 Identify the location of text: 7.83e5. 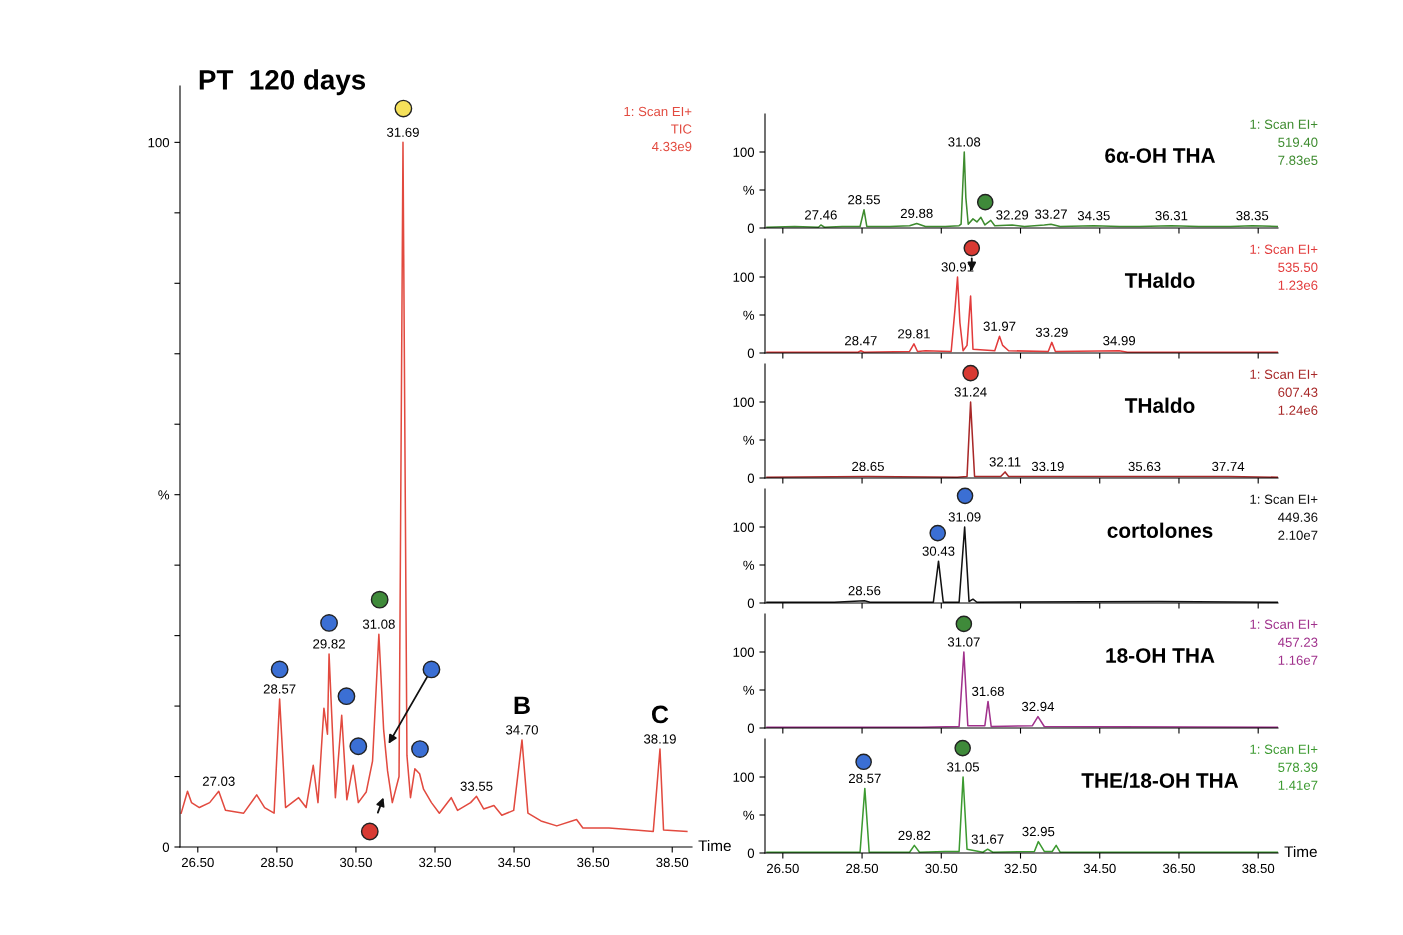
(1298, 160).